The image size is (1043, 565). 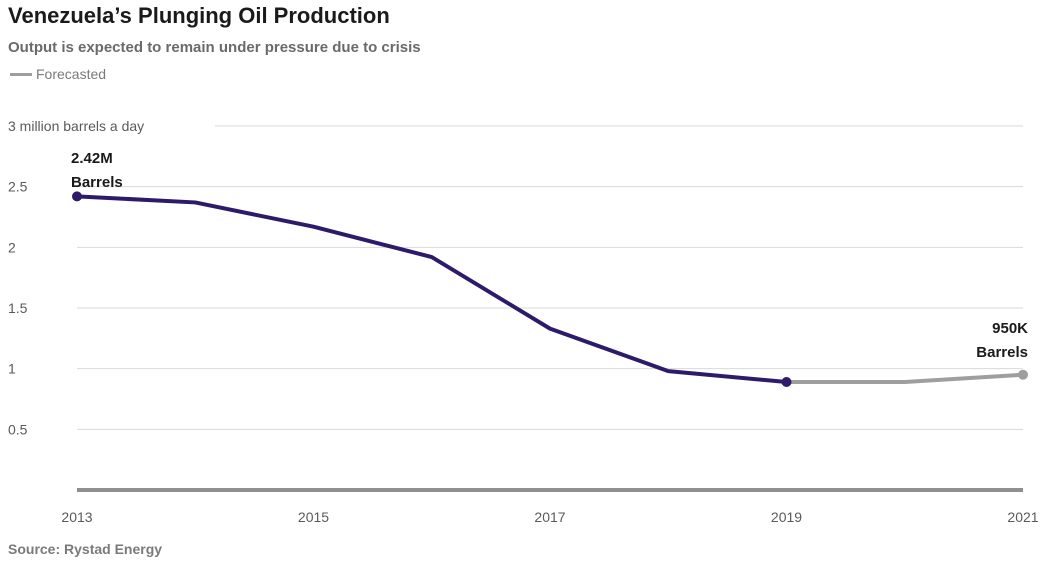 What do you see at coordinates (786, 382) in the screenshot?
I see `data-point-2019` at bounding box center [786, 382].